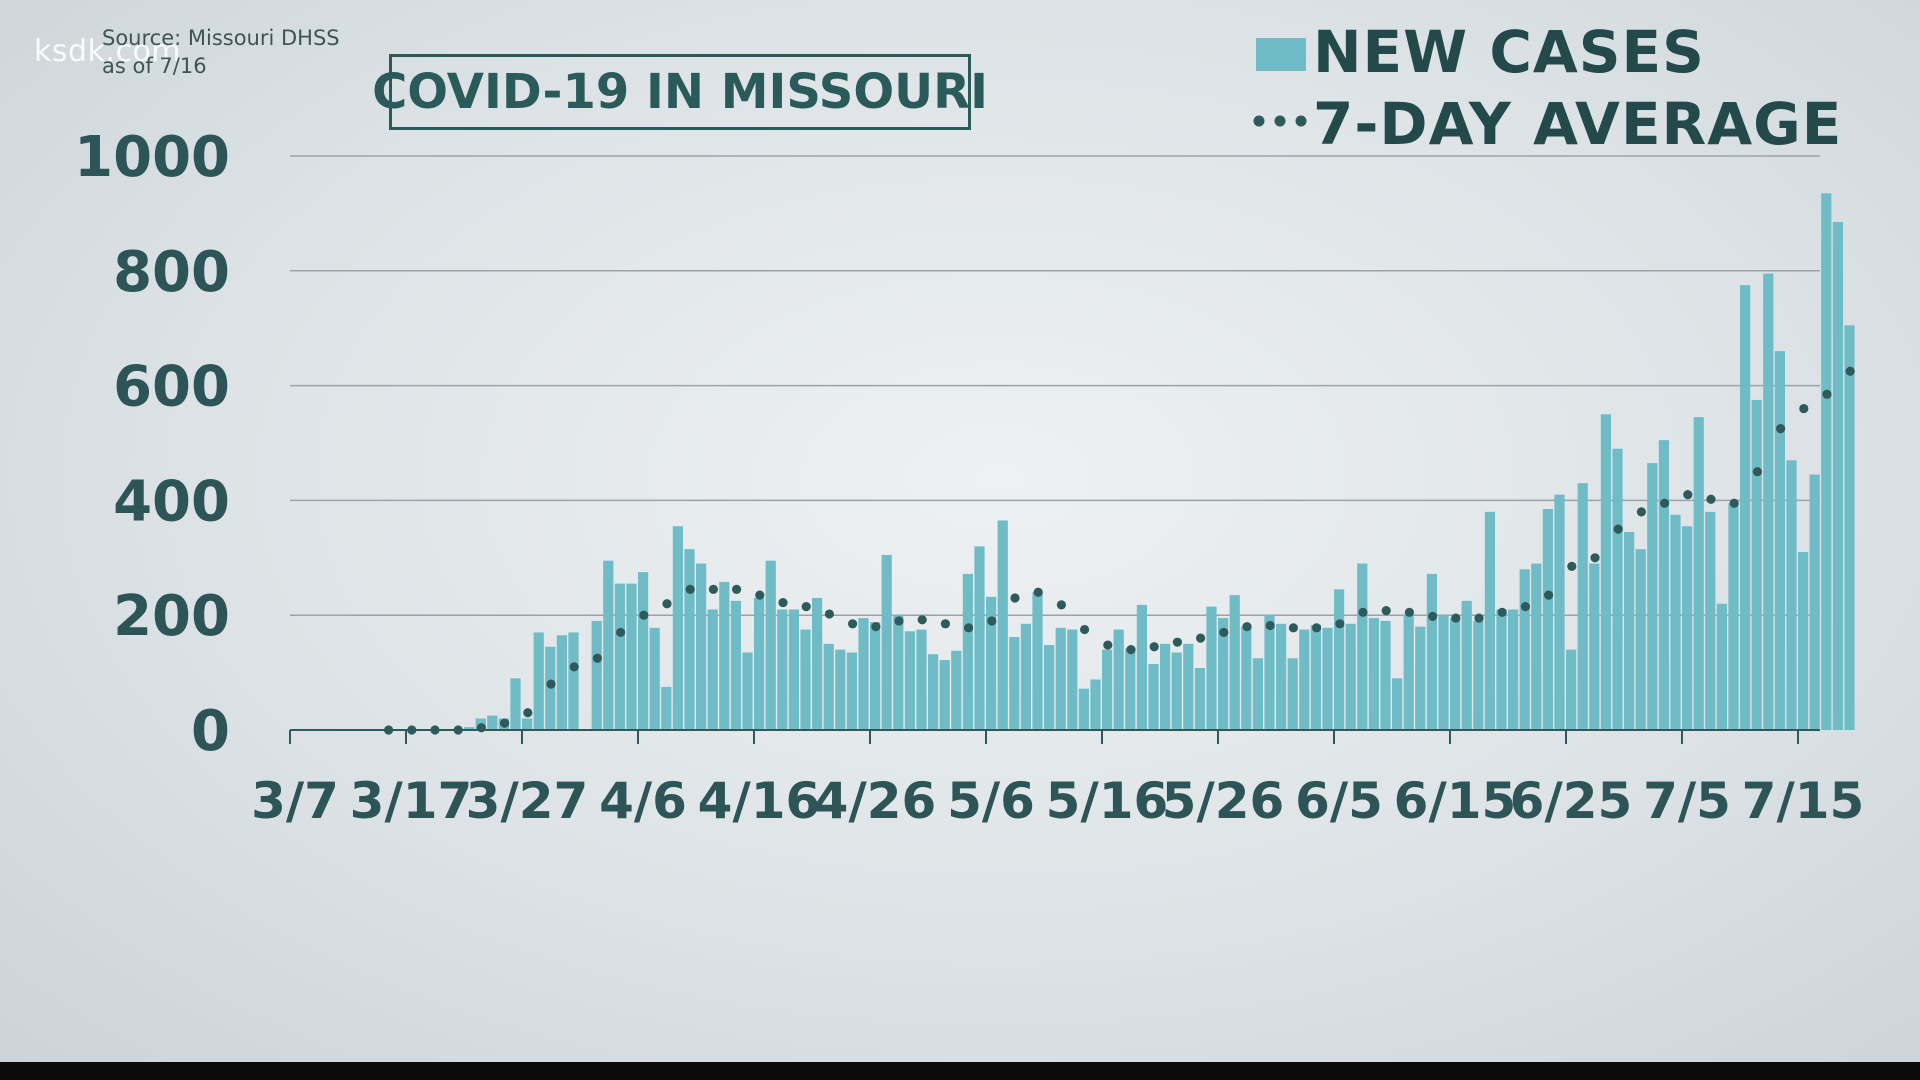 This screenshot has height=1080, width=1920. Describe the element at coordinates (295, 801) in the screenshot. I see `x-tick-label: 3/7` at that location.